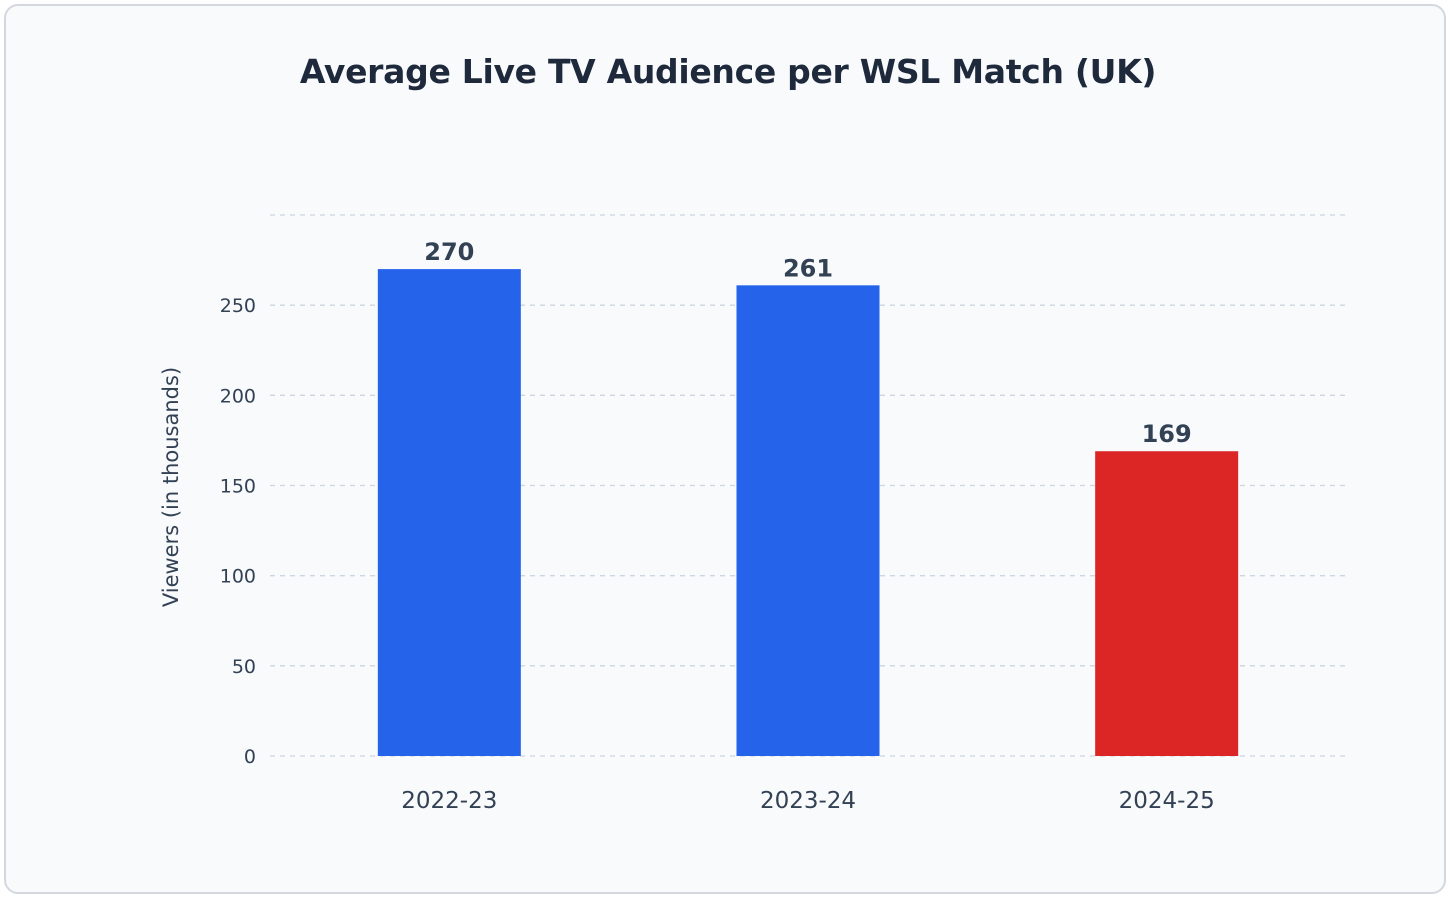  I want to click on y-tick-label: 200, so click(238, 396).